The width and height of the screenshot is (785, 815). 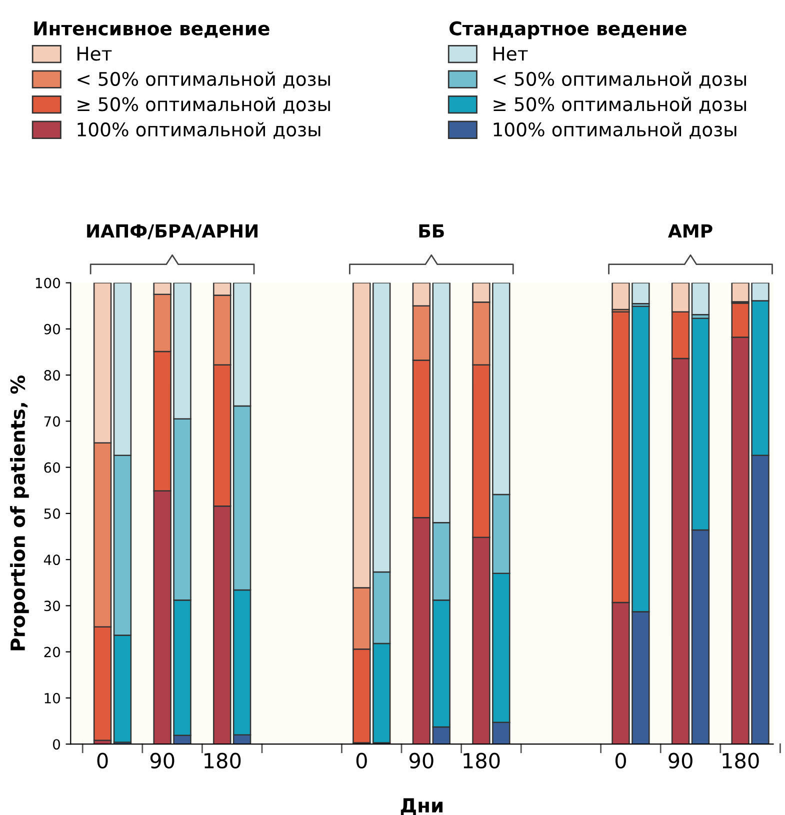 What do you see at coordinates (690, 231) in the screenshot?
I see `text: АМР` at bounding box center [690, 231].